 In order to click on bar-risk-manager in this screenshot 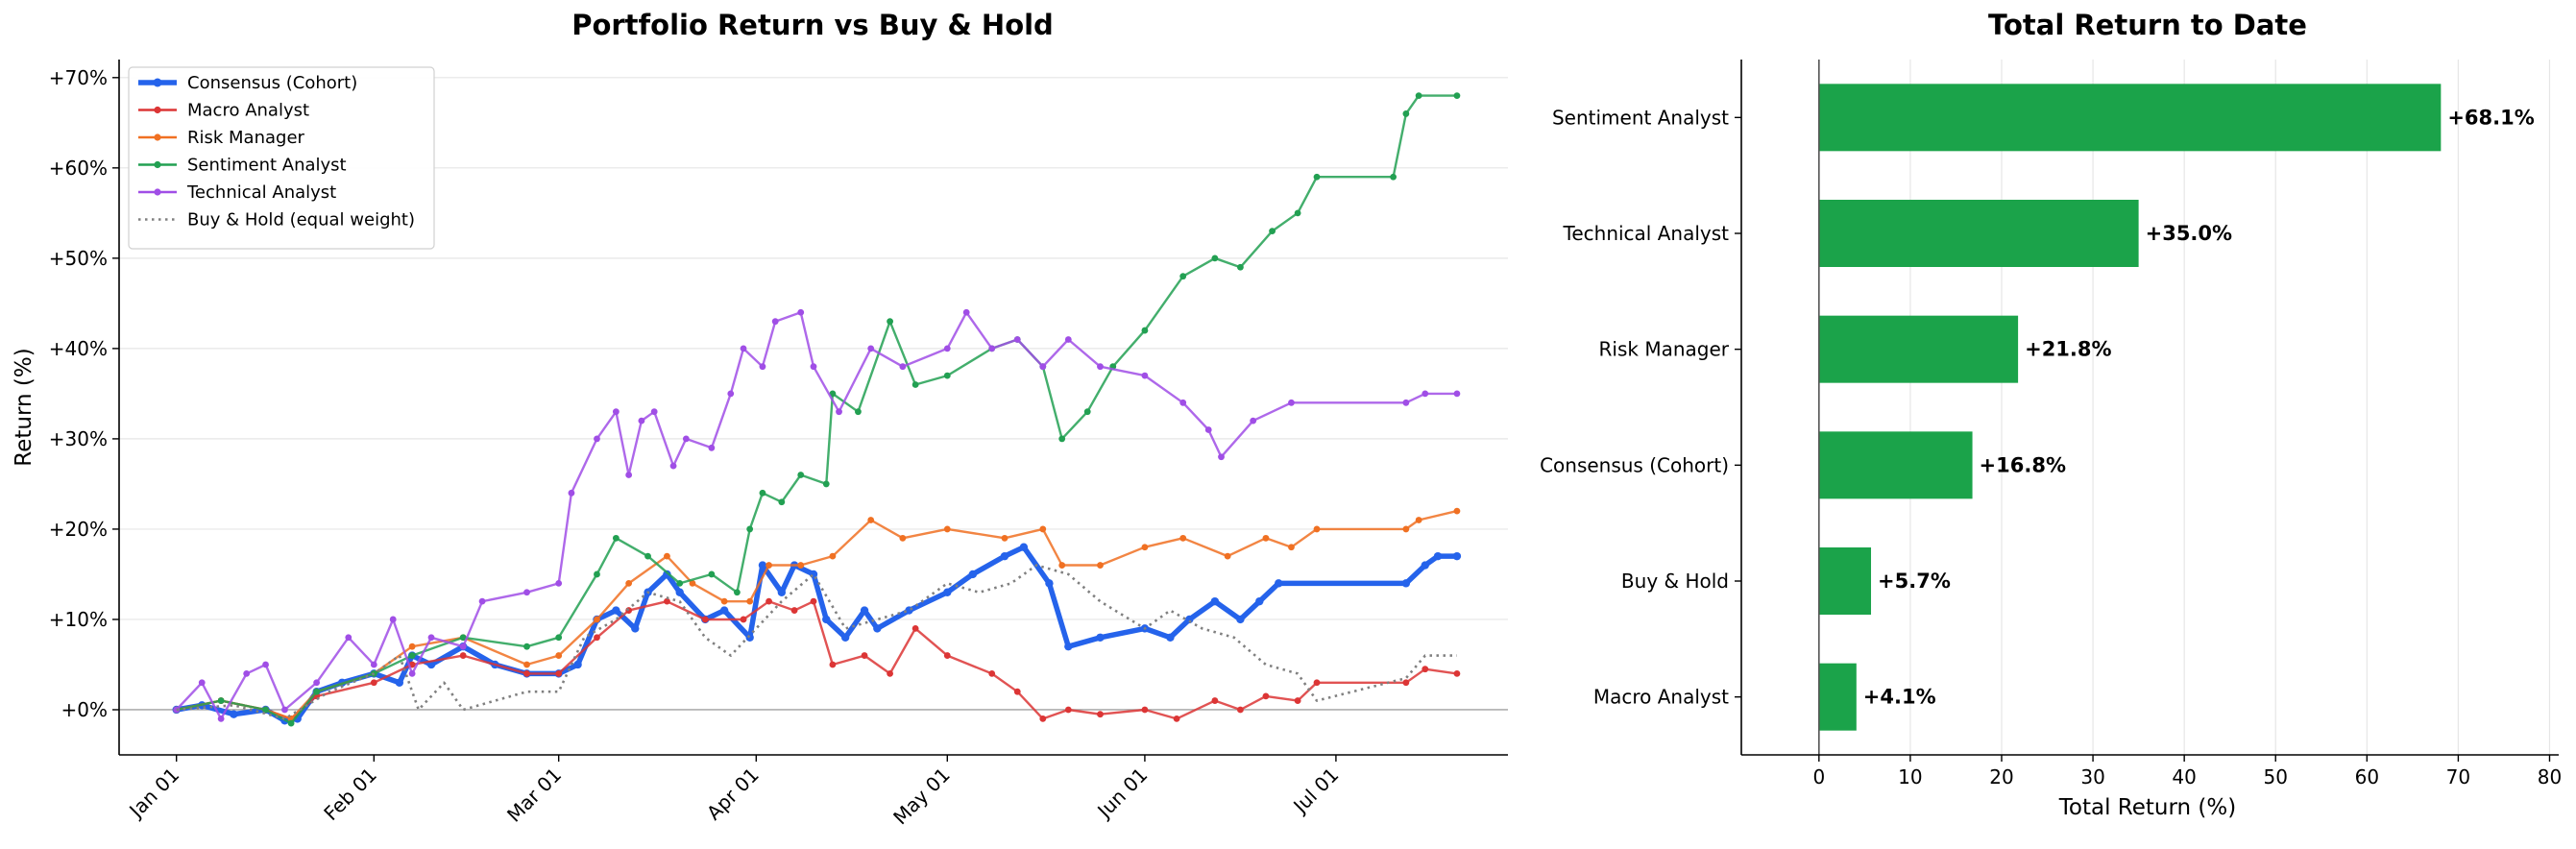, I will do `click(1919, 349)`.